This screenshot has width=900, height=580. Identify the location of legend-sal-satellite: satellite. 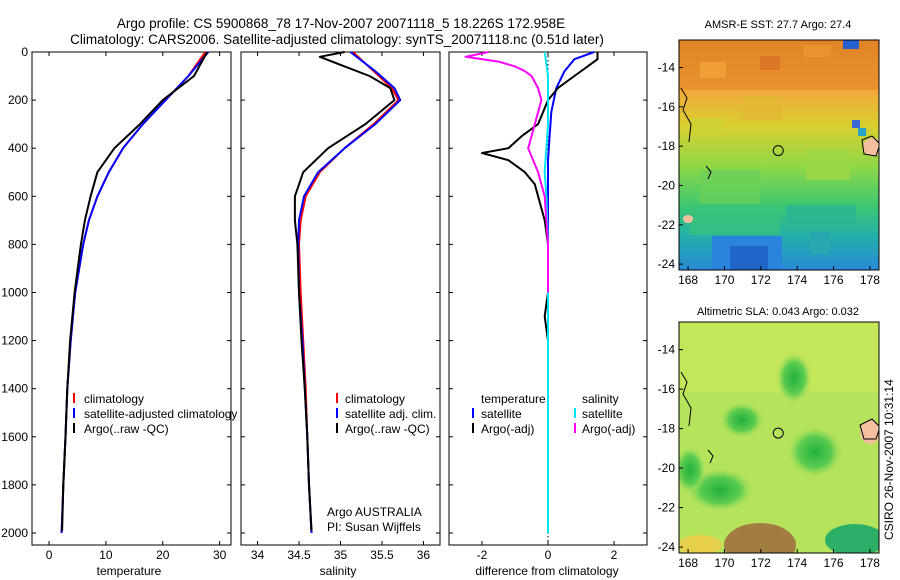
(602, 414).